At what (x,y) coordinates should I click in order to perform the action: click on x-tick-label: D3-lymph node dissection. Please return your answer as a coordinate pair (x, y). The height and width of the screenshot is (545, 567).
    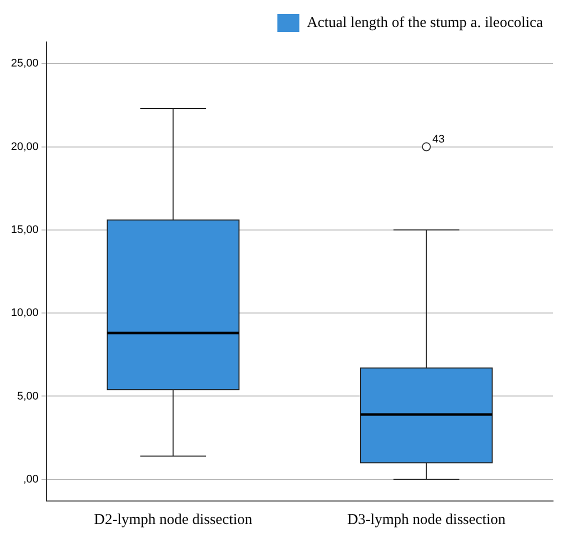
    Looking at the image, I should click on (426, 520).